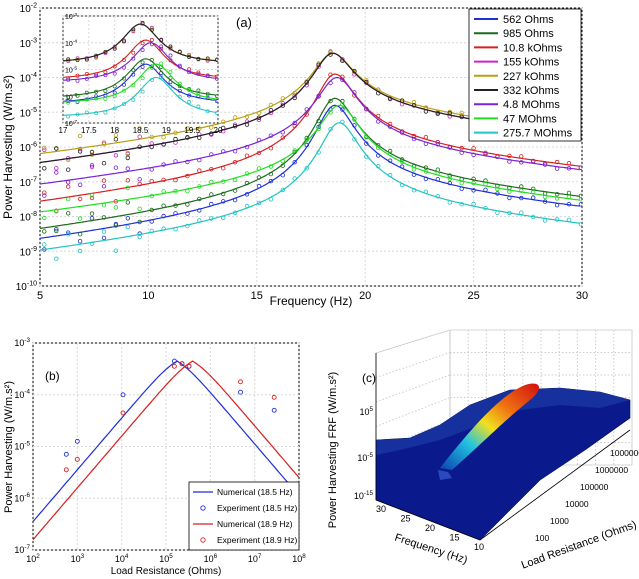 This screenshot has width=639, height=579. What do you see at coordinates (528, 20) in the screenshot?
I see `legend-label: 562 Ohms` at bounding box center [528, 20].